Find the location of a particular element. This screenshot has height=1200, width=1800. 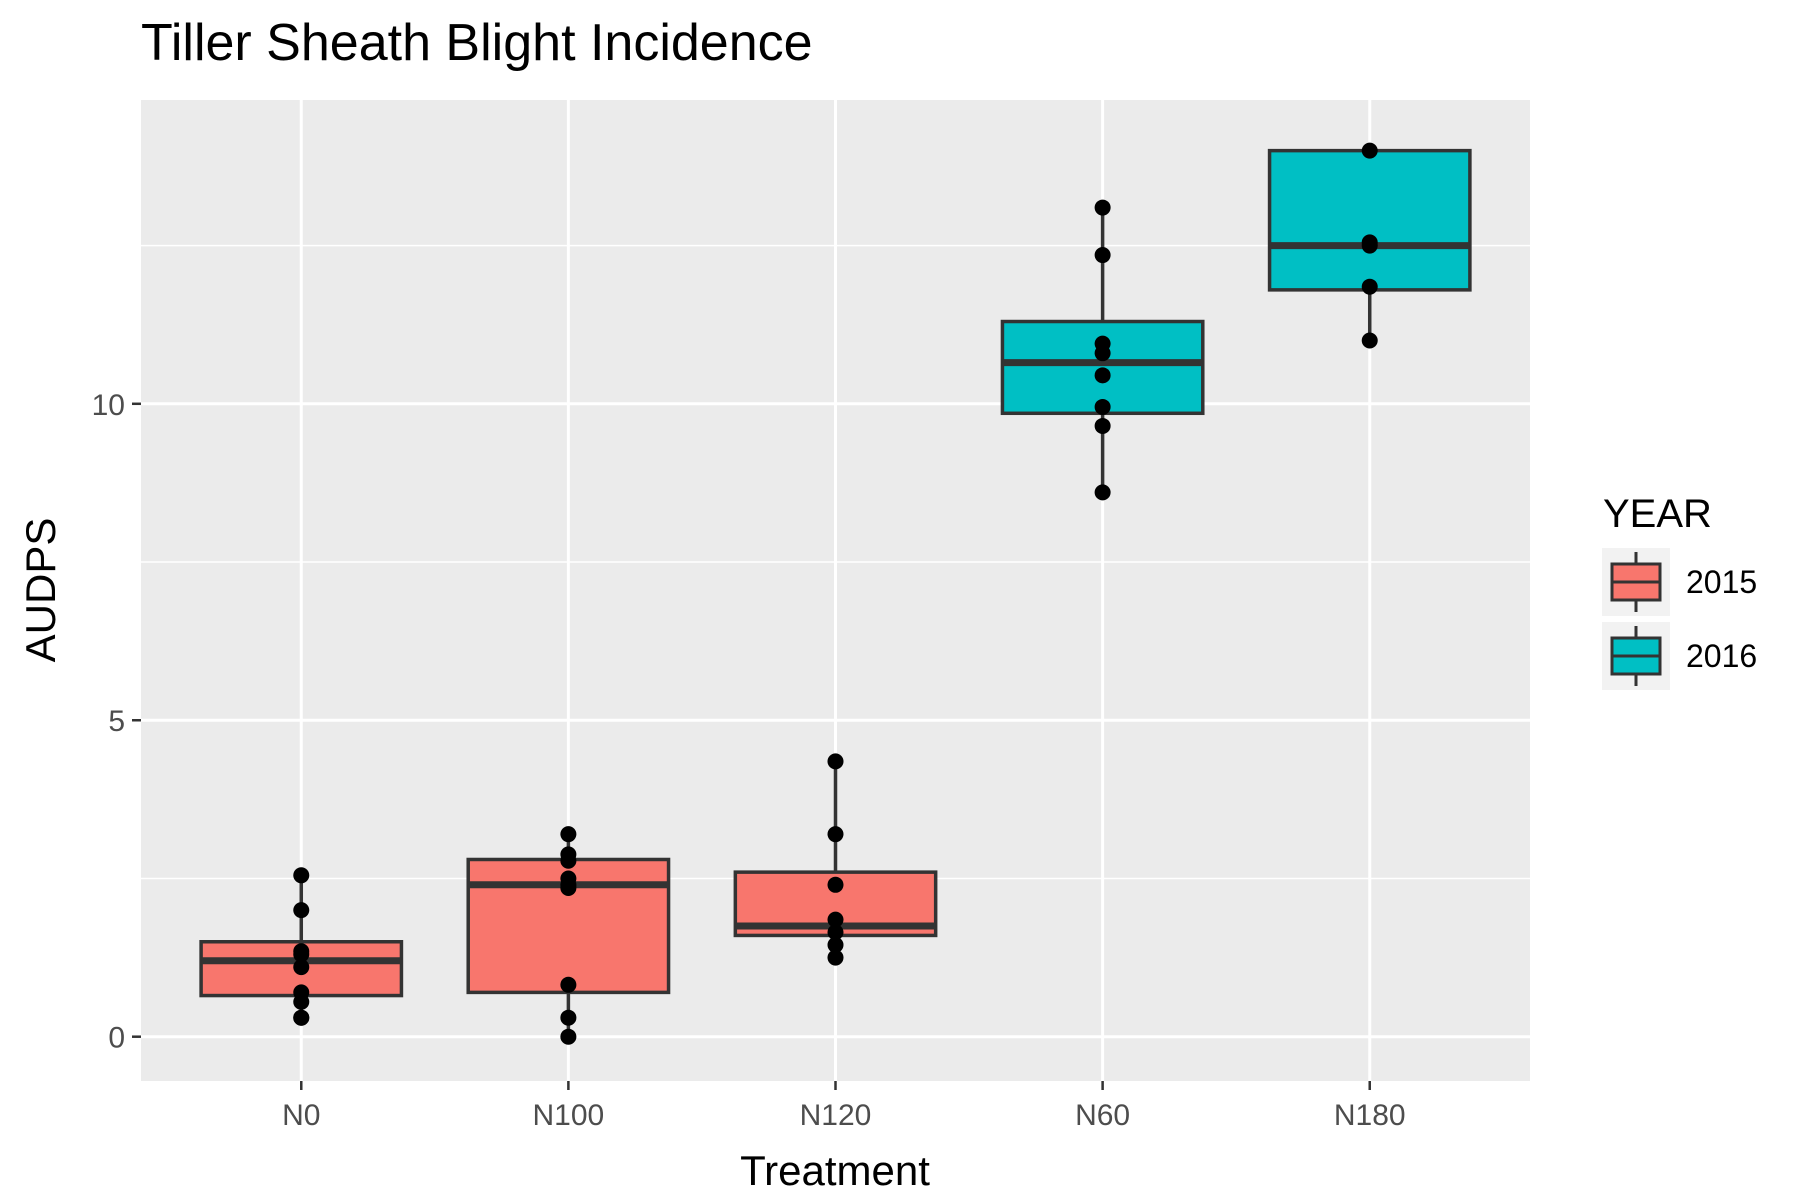

legend-label: 2015 is located at coordinates (1721, 582).